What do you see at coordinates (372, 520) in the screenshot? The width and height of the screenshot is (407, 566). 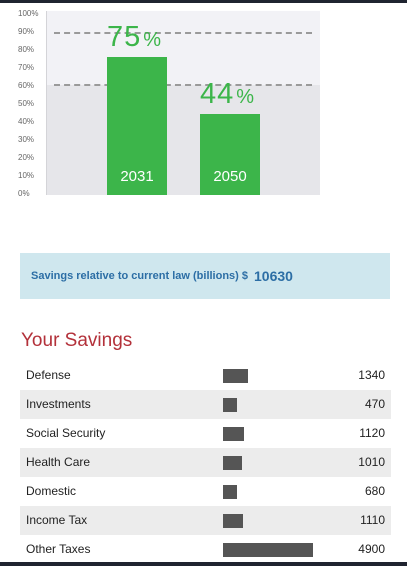 I see `savings-row-value: 1110` at bounding box center [372, 520].